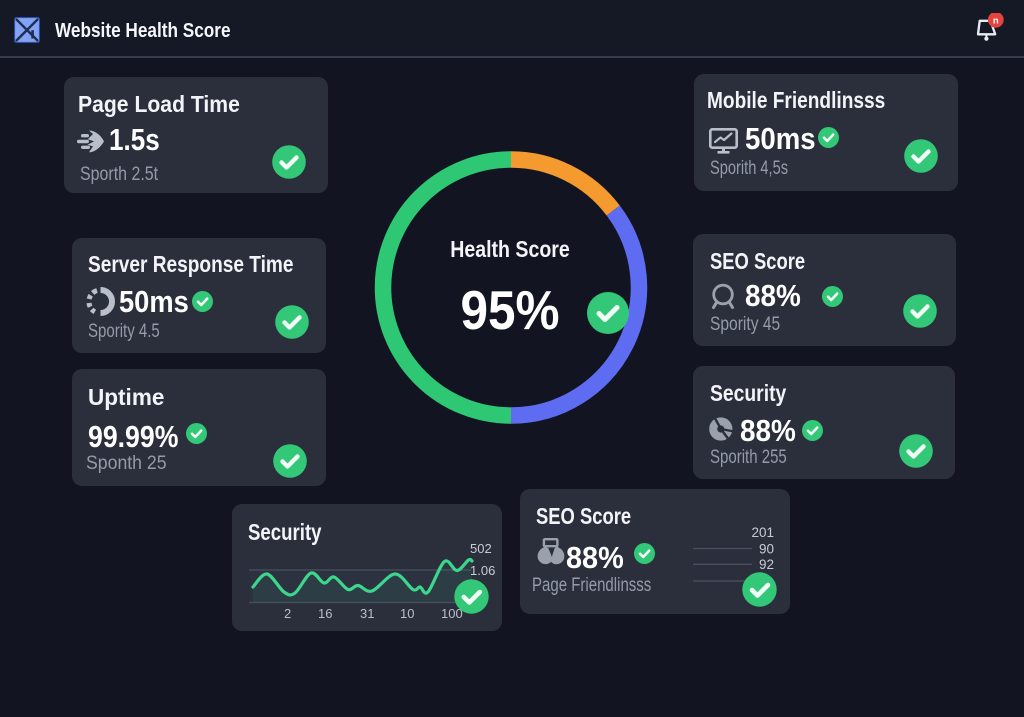 This screenshot has height=717, width=1024. I want to click on svg-text: 90, so click(766, 549).